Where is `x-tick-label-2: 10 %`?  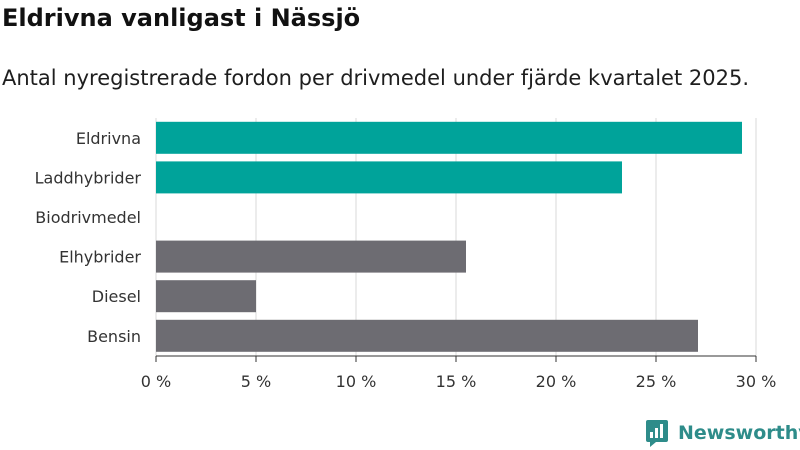 x-tick-label-2: 10 % is located at coordinates (356, 381).